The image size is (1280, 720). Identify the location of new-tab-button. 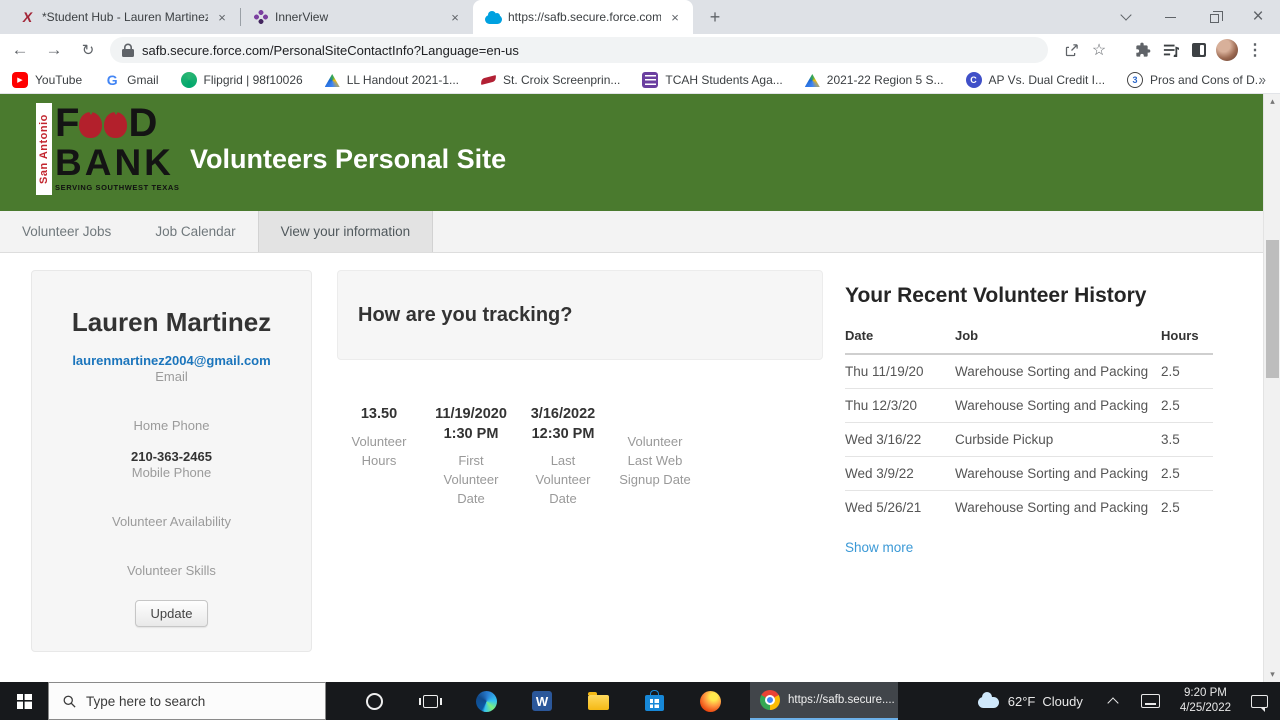
(715, 17).